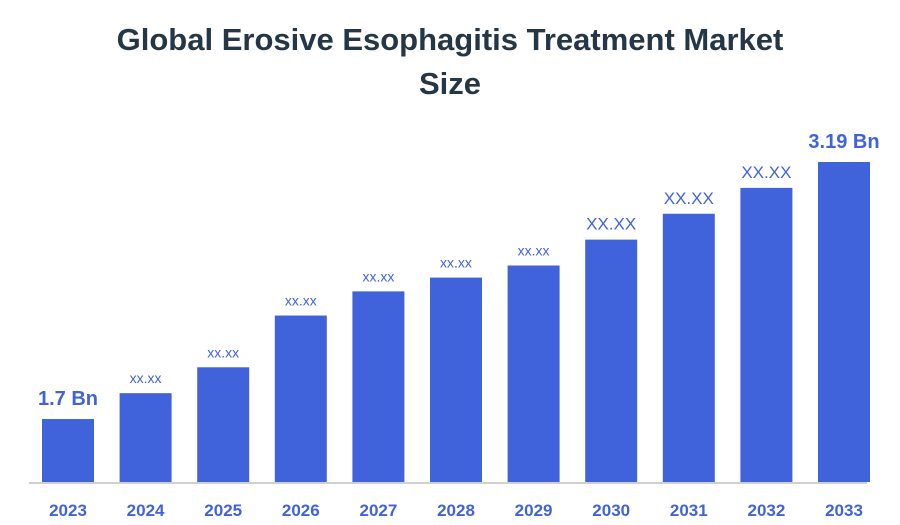 The image size is (900, 525). Describe the element at coordinates (534, 251) in the screenshot. I see `data-label-2029: xx.xx` at that location.